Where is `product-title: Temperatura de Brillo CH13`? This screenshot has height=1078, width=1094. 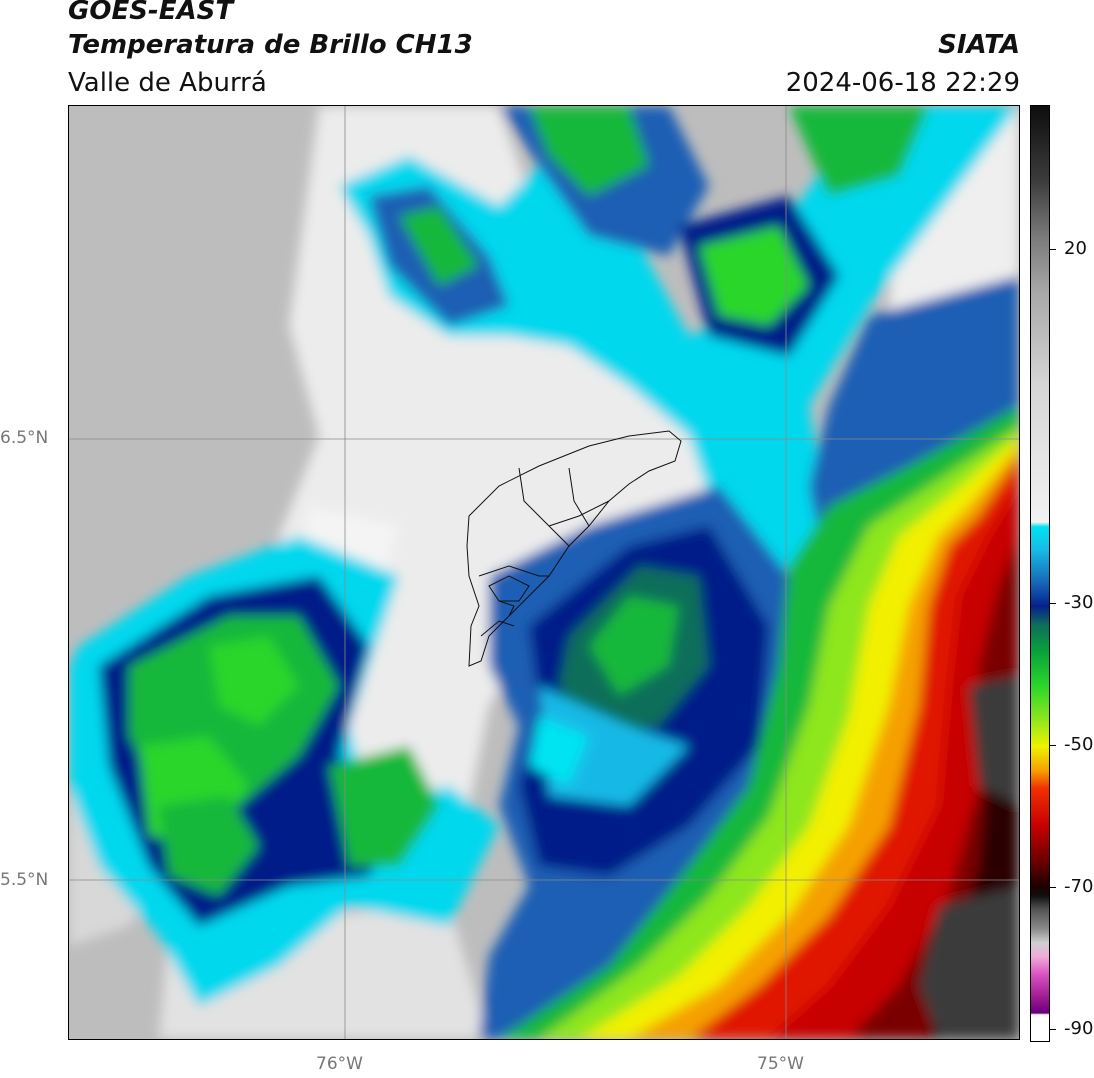 product-title: Temperatura de Brillo CH13 is located at coordinates (270, 45).